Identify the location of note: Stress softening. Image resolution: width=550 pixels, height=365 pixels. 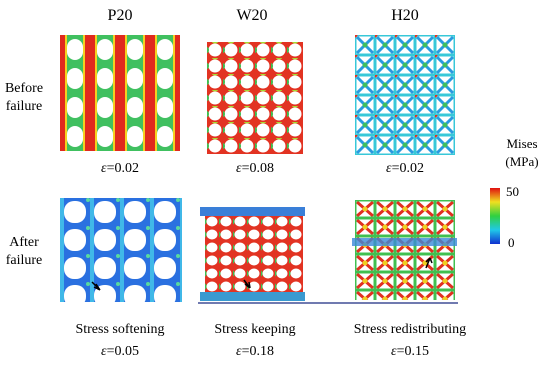
(119, 329).